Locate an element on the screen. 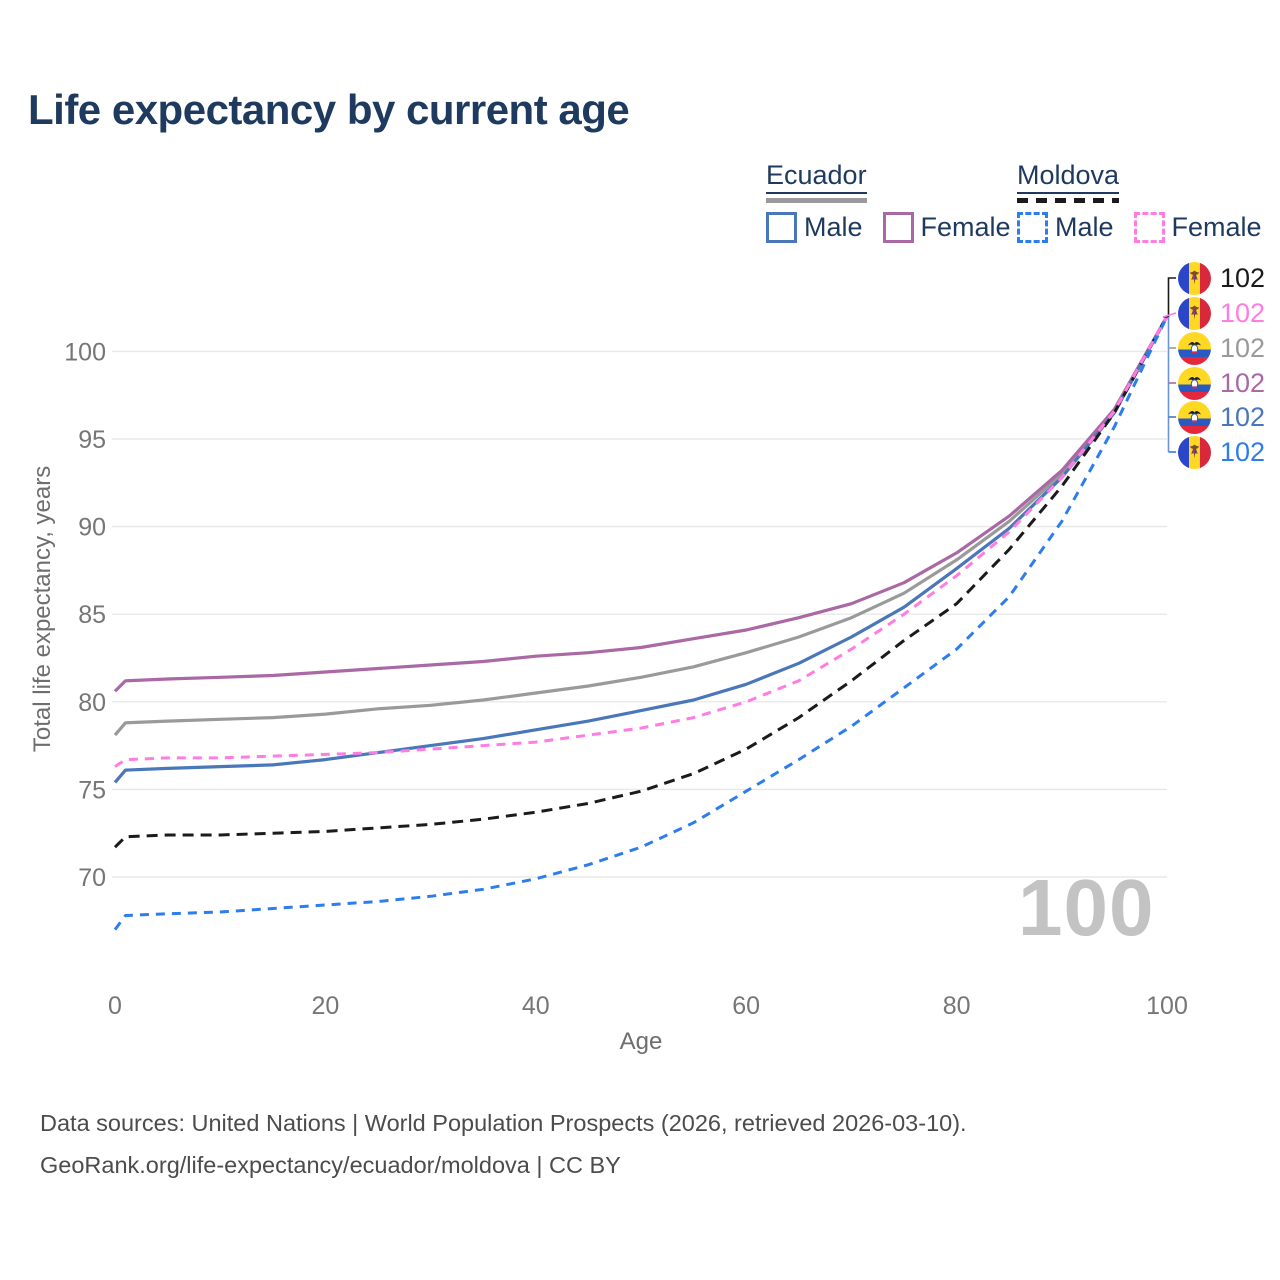 Image resolution: width=1280 pixels, height=1280 pixels. legend-group-moldova: Moldova Male Female is located at coordinates (1139, 201).